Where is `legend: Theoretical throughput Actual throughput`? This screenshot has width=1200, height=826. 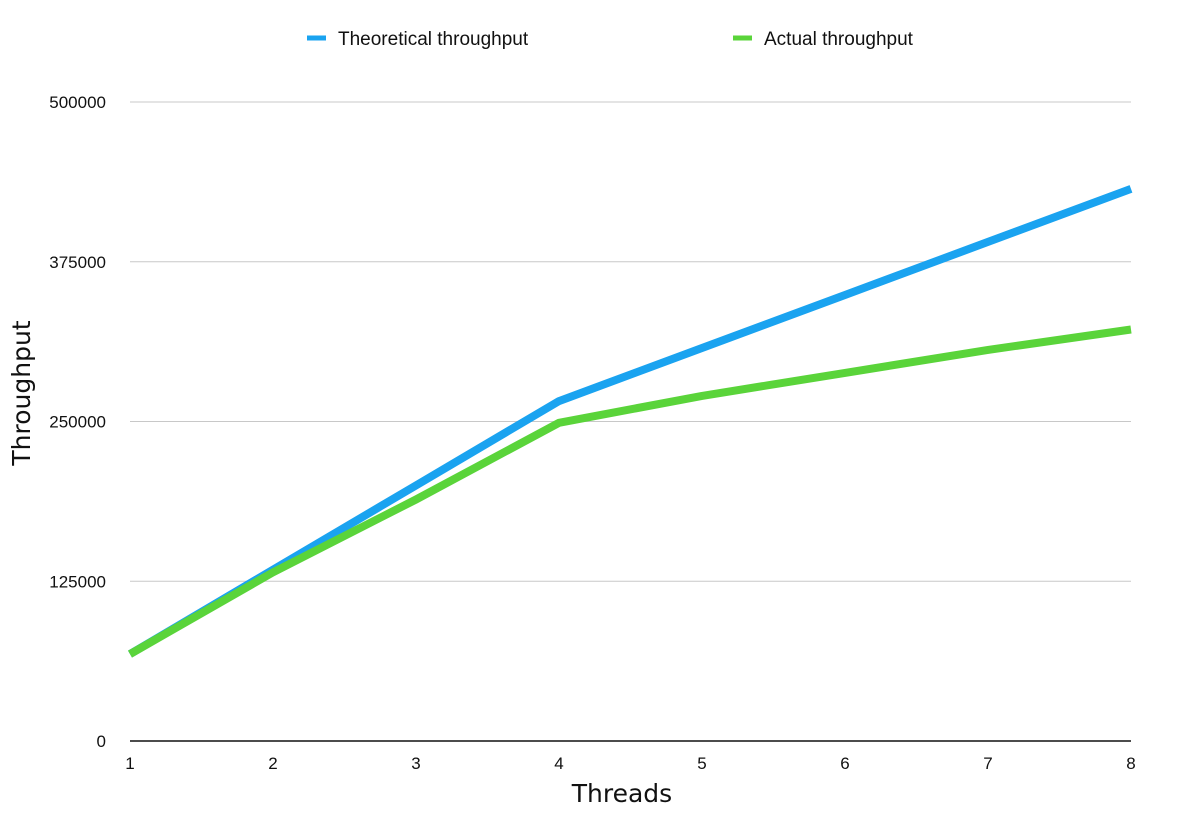 legend: Theoretical throughput Actual throughput is located at coordinates (610, 39).